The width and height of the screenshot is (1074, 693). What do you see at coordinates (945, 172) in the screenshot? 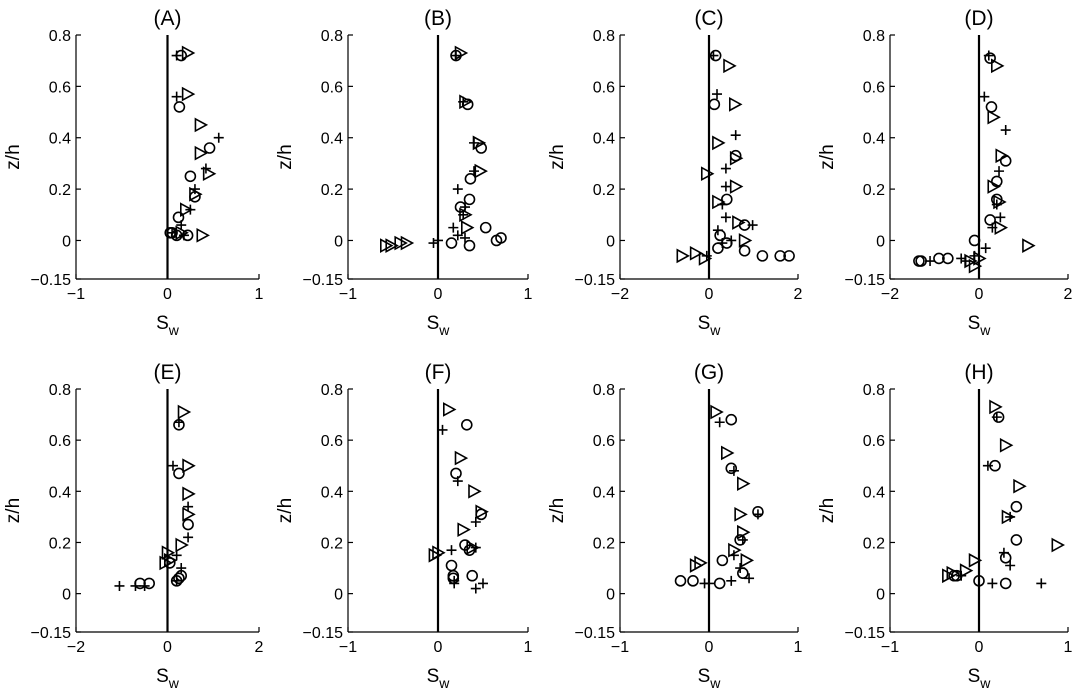
I see `chart-panel-d: (D) −0.15 0 0.2 0.4 0.6 0.8 −2 0 2 Sw z/h` at bounding box center [945, 172].